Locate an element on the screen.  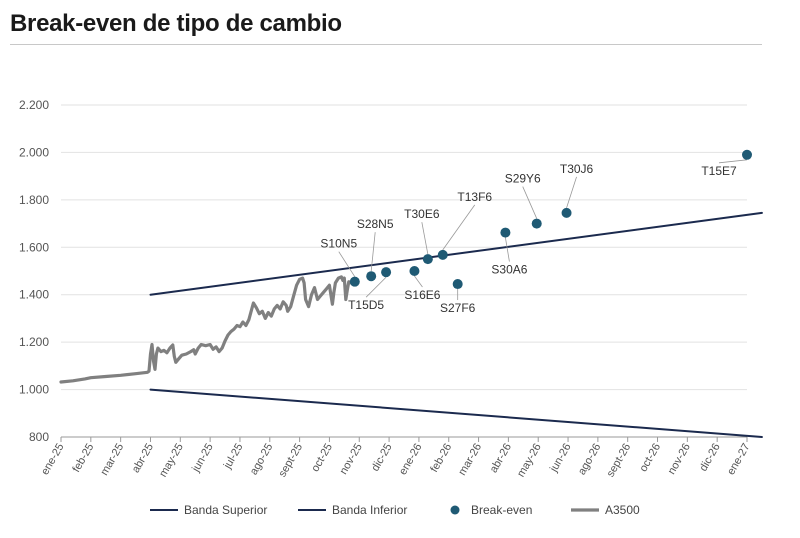
x-tick-label: nov-25 is located at coordinates (351, 459).